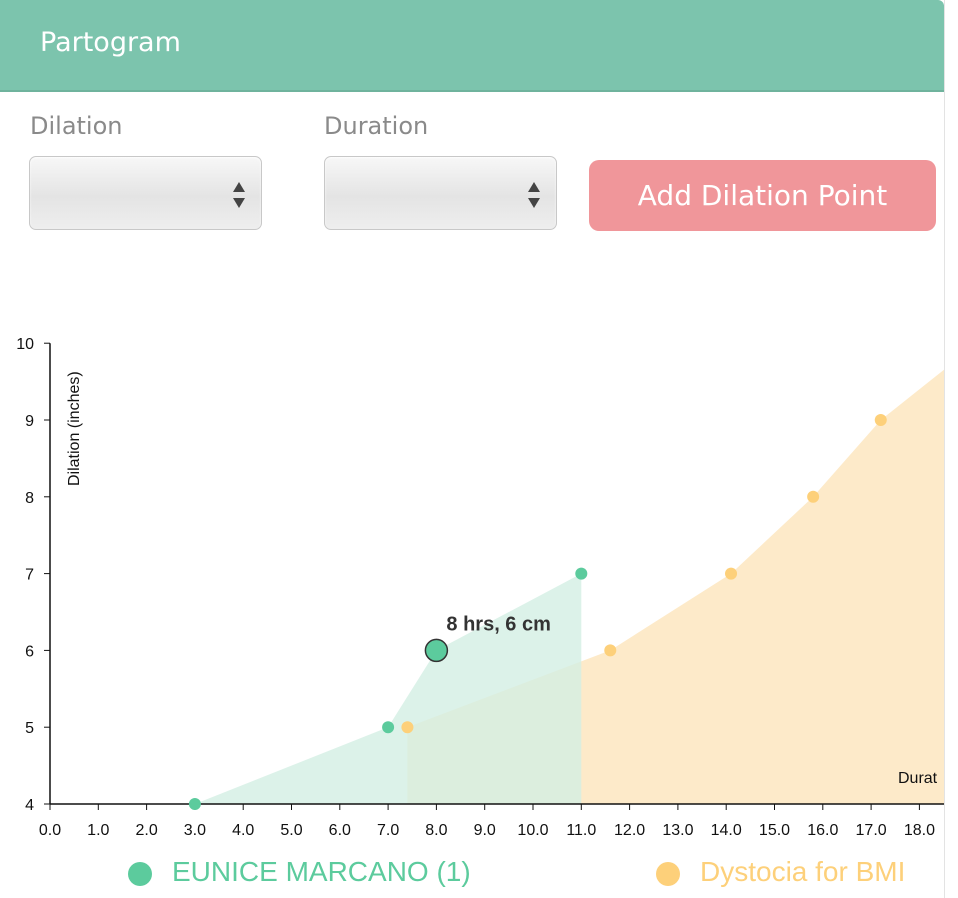 Image resolution: width=958 pixels, height=898 pixels. I want to click on x-tick-label: 17.0, so click(871, 830).